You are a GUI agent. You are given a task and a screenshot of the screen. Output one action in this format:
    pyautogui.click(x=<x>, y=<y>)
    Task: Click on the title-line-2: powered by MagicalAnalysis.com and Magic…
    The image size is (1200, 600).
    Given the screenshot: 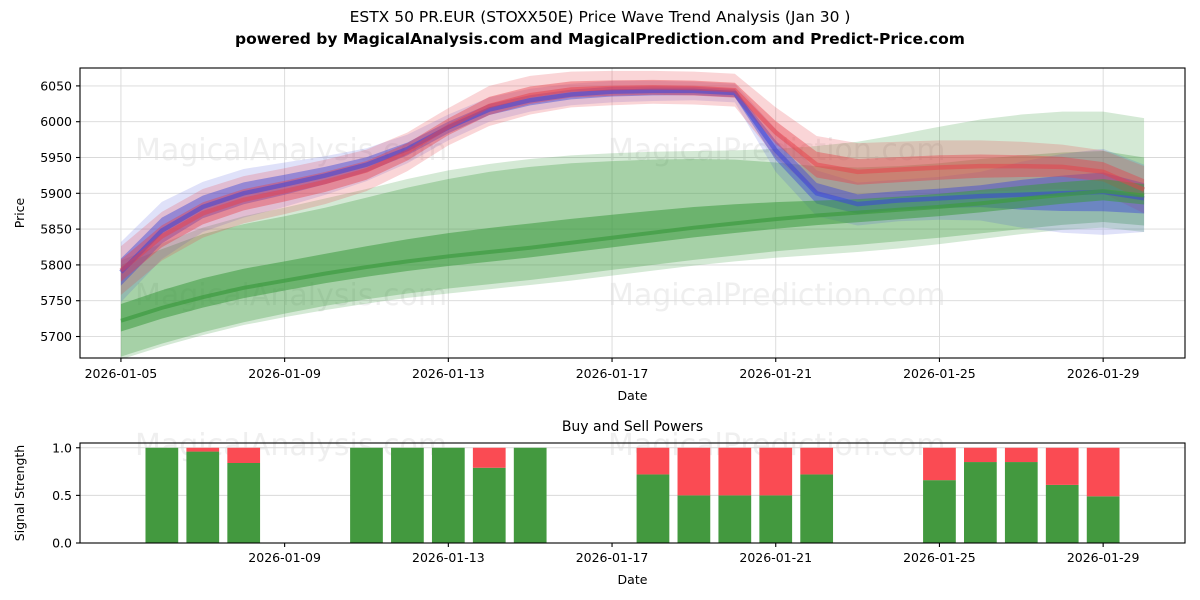 What is the action you would take?
    pyautogui.click(x=600, y=39)
    